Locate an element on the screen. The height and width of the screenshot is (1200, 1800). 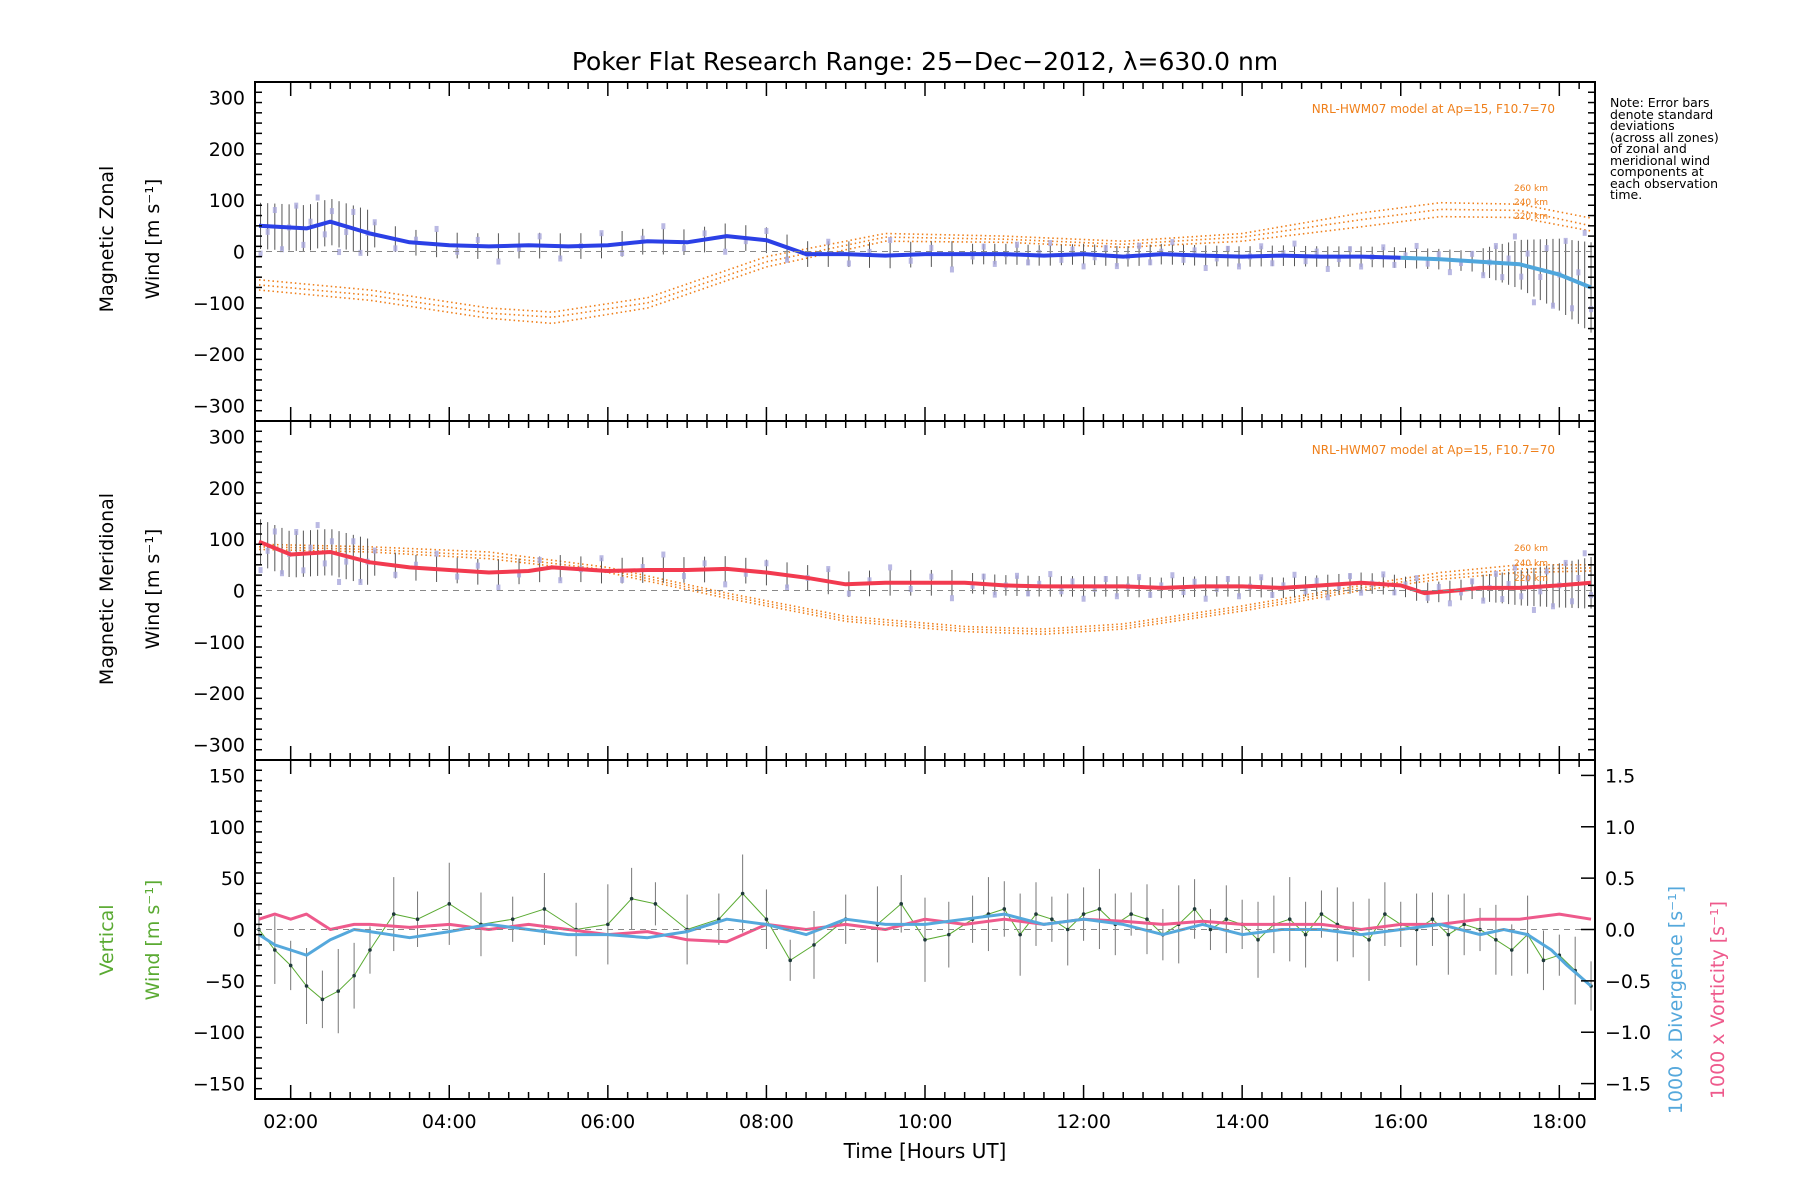
meridional-wind-series is located at coordinates (925, 567).